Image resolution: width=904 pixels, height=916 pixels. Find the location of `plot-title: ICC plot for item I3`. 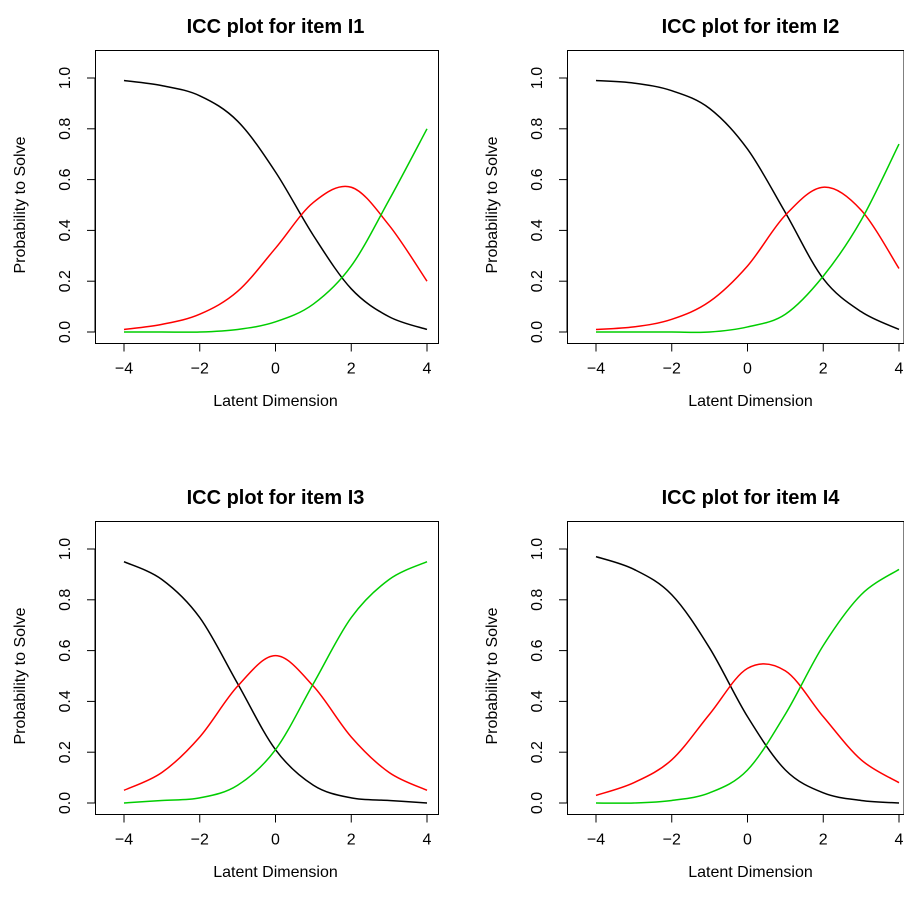

plot-title: ICC plot for item I3 is located at coordinates (276, 498).